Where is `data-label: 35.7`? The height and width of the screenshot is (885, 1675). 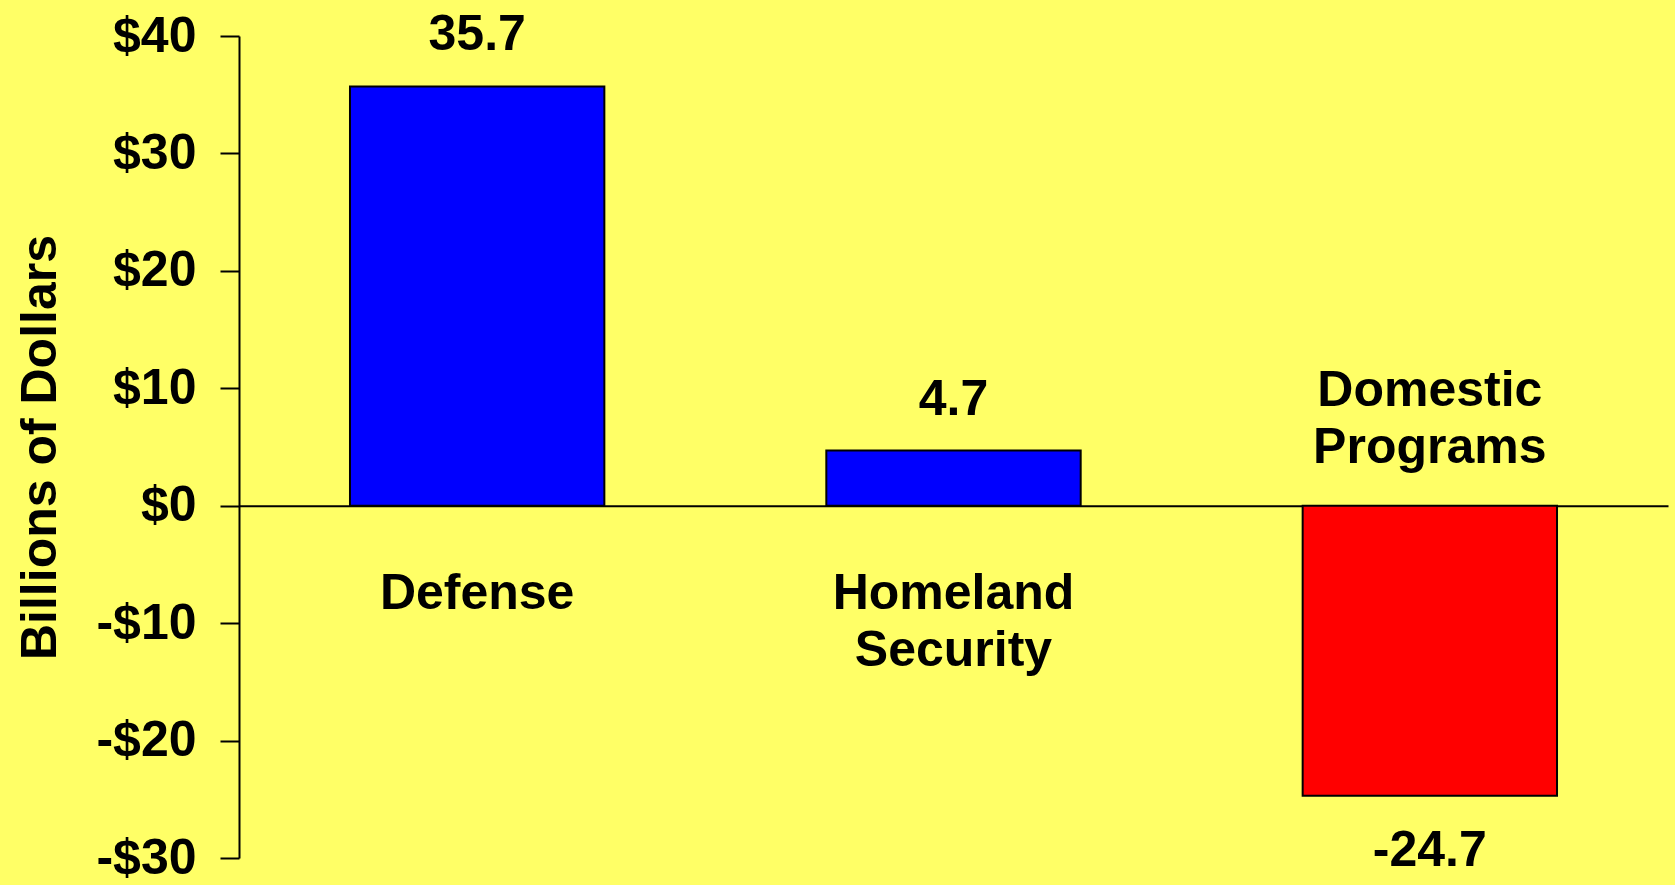 data-label: 35.7 is located at coordinates (477, 33).